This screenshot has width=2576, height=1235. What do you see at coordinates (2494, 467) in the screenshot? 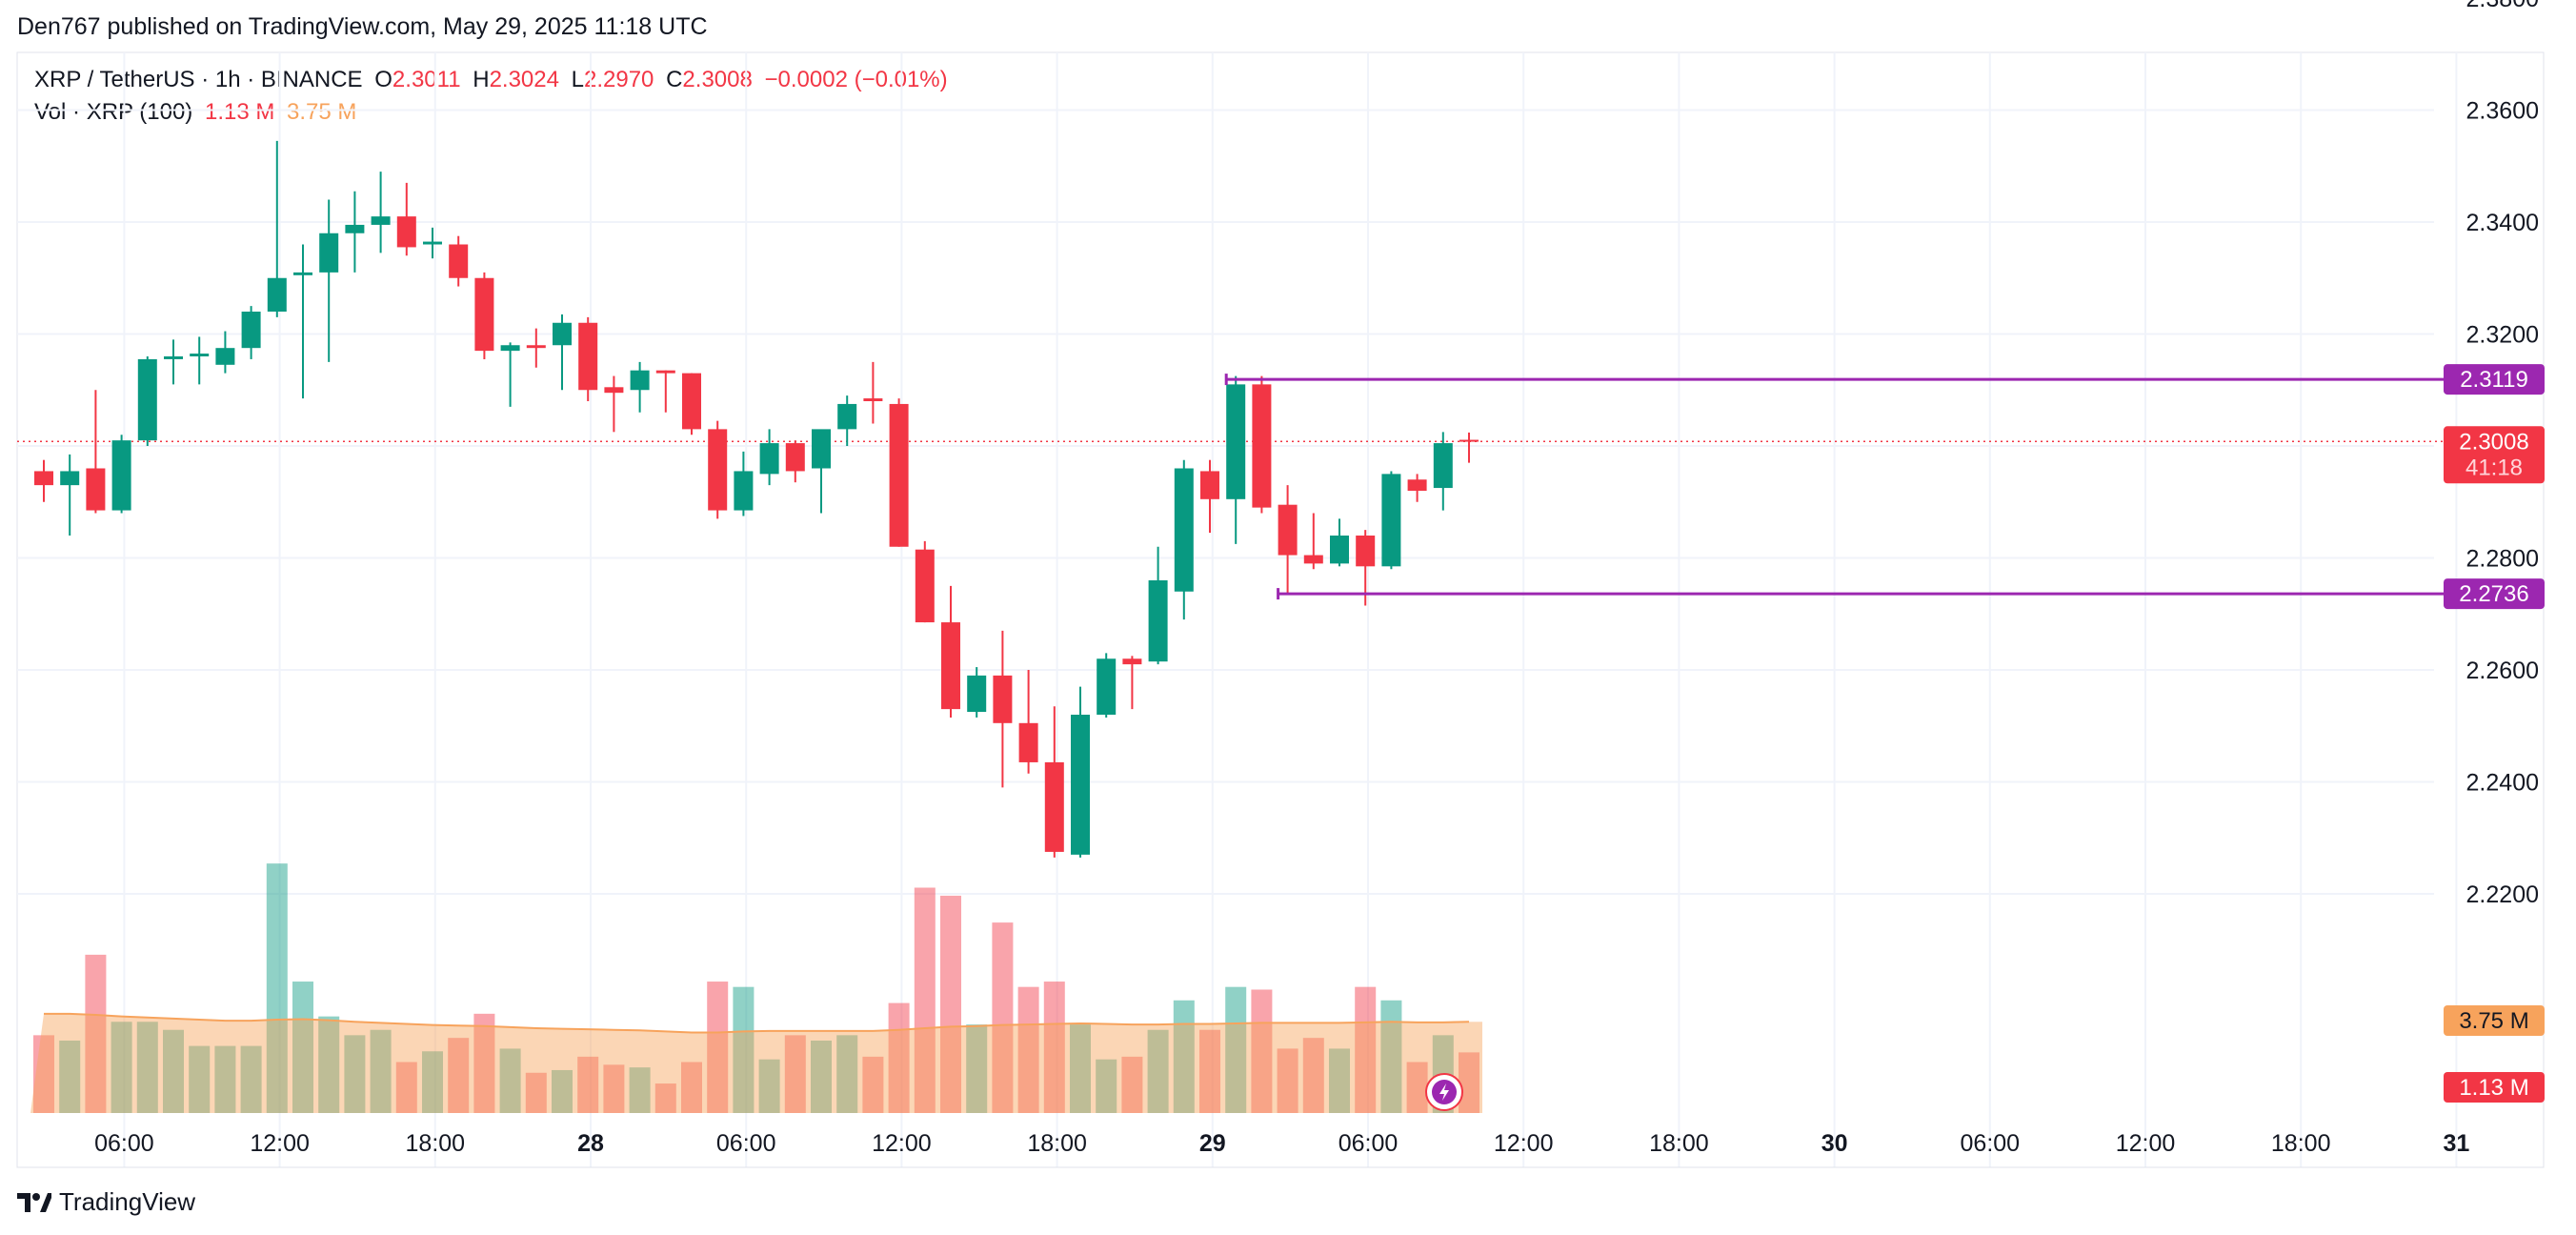
I see `last-price-badge-text: 41:18` at bounding box center [2494, 467].